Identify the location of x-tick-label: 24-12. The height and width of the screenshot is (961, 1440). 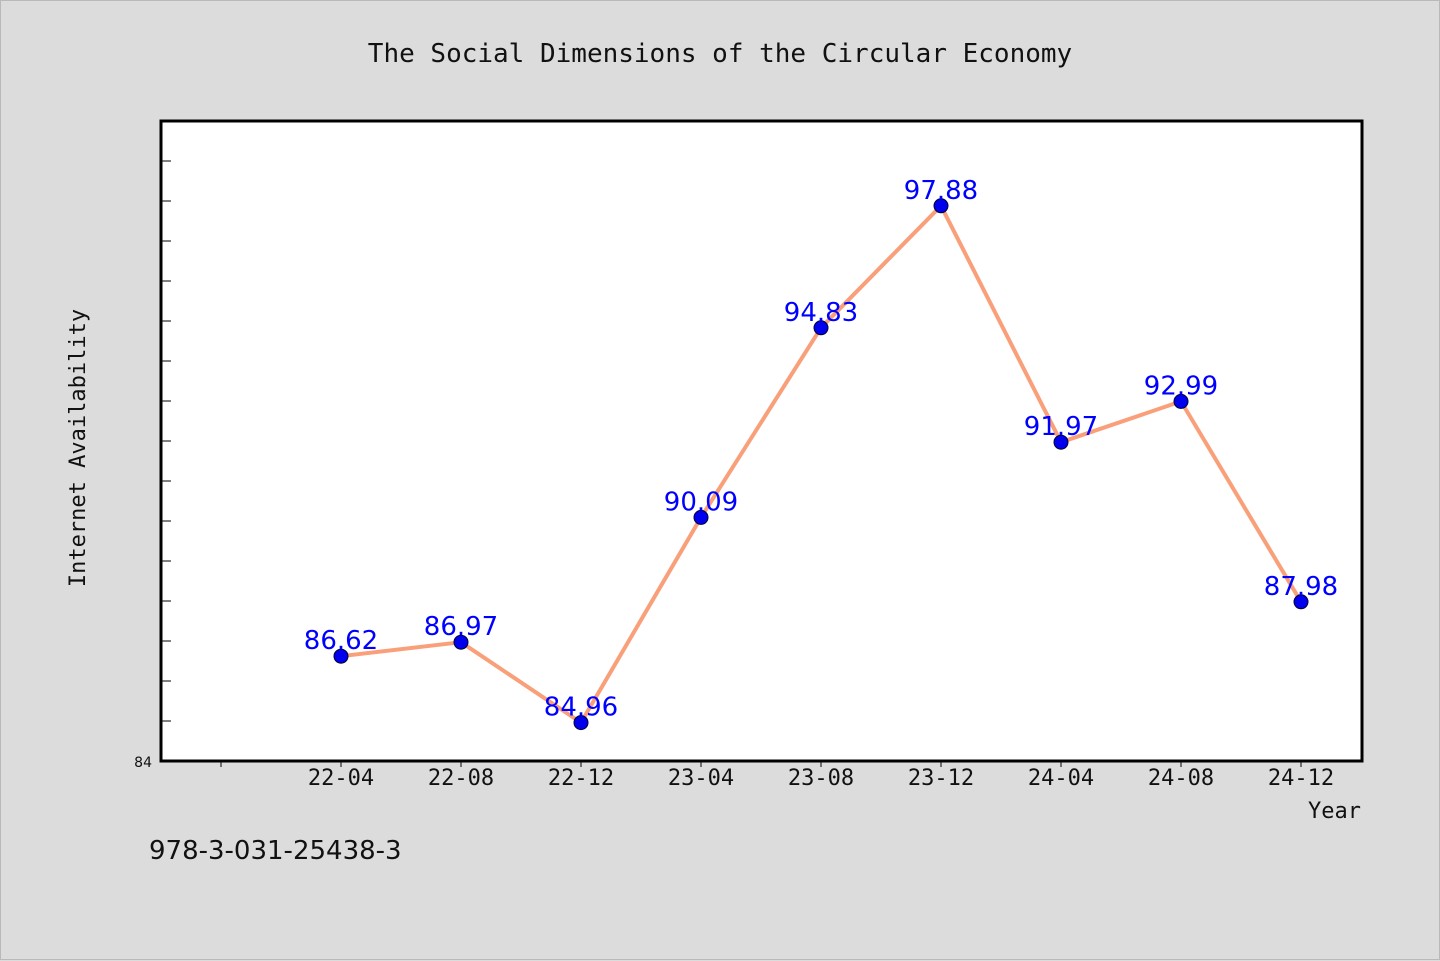
(1301, 778).